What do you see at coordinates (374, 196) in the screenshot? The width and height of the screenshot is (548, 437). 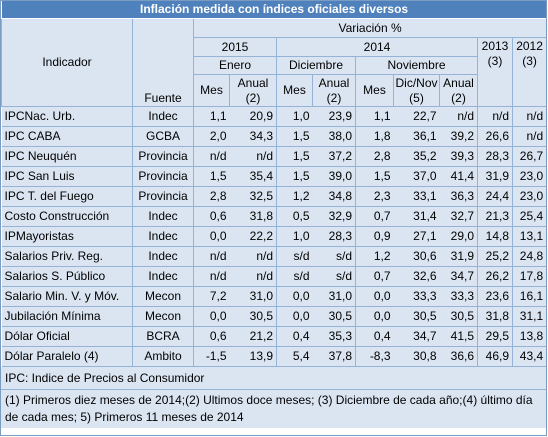 I see `row-value-4: 2,3` at bounding box center [374, 196].